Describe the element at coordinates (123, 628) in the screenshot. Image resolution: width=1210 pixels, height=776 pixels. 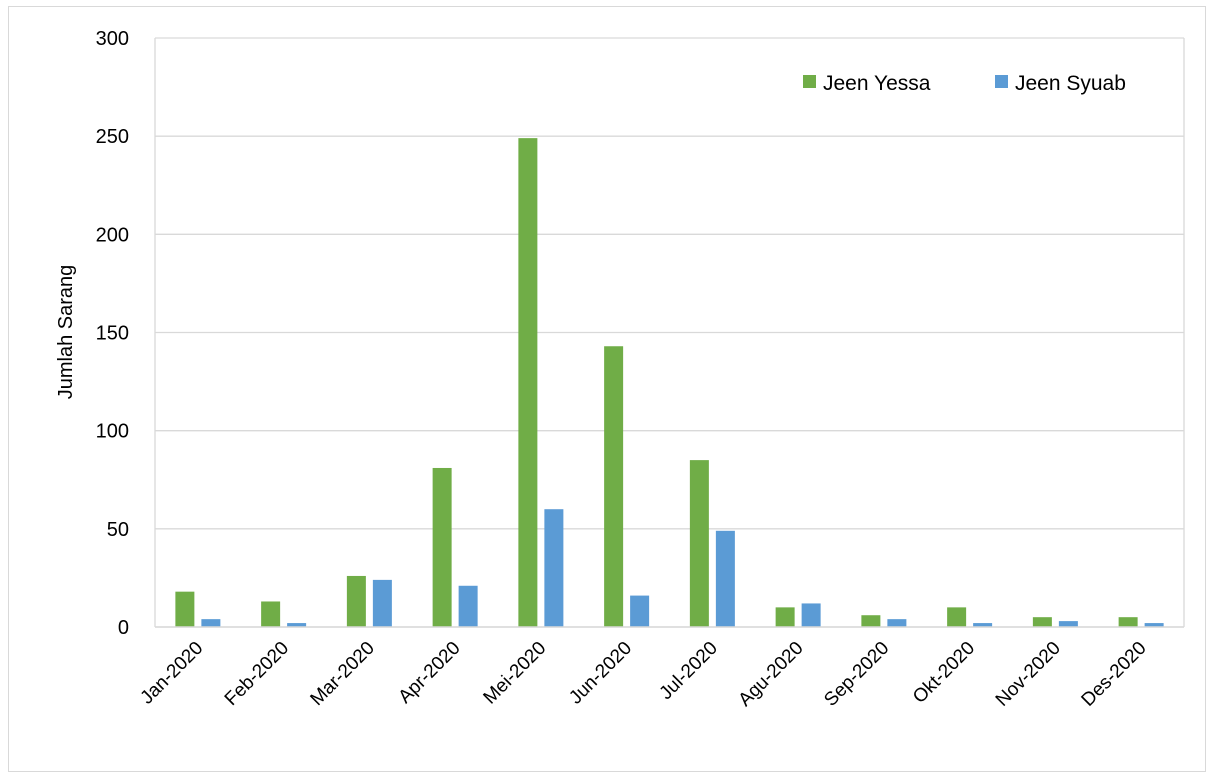
I see `y-tick-label: 0` at that location.